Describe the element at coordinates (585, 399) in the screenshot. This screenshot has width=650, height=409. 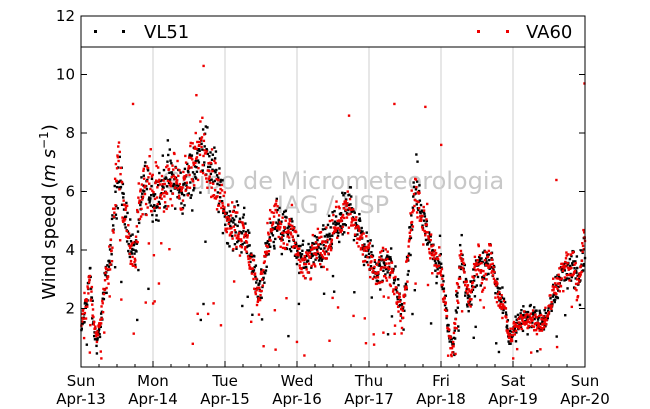
I see `x-tick-label-date: Apr-20` at that location.